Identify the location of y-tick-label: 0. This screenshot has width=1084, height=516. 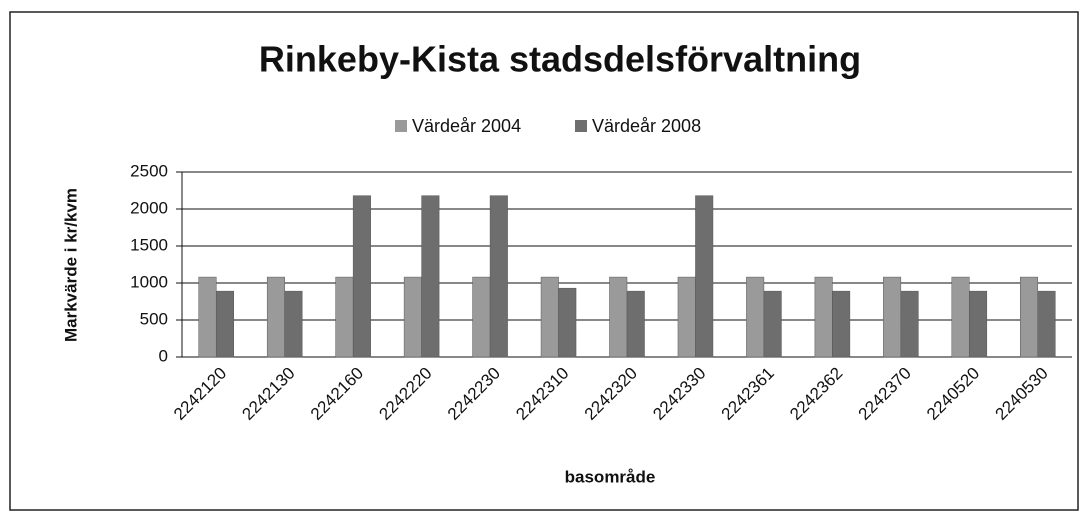
(163, 355).